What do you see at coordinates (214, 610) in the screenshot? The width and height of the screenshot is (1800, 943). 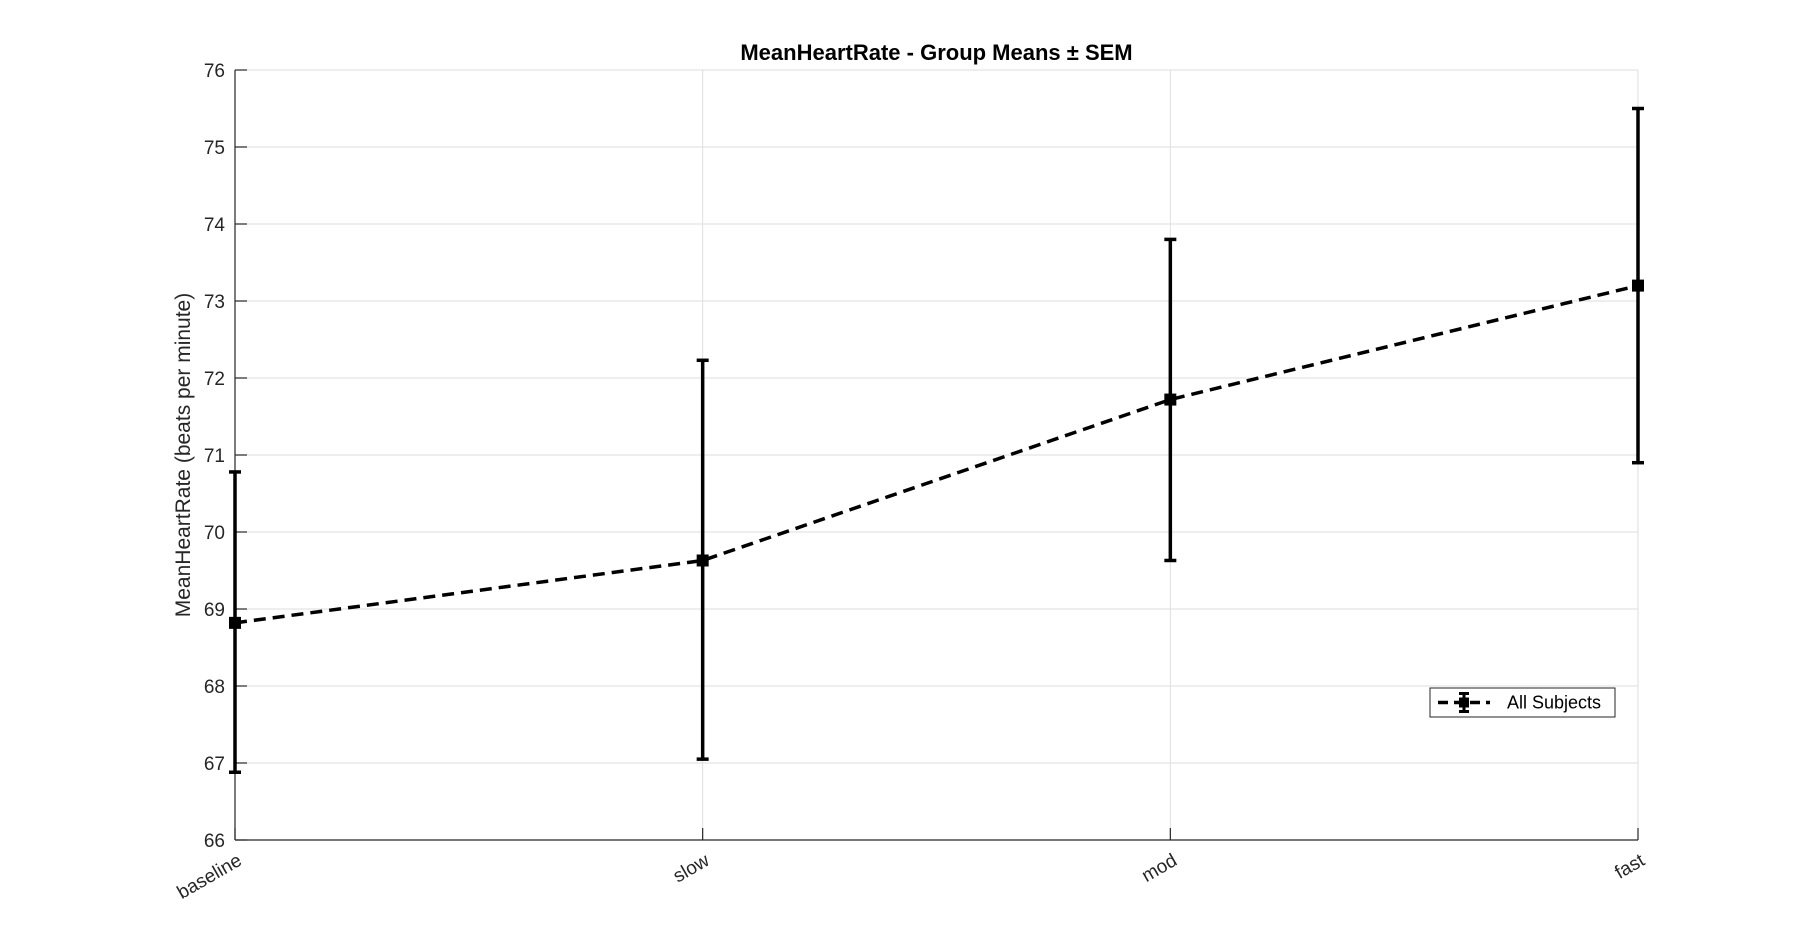 I see `y-tick-label-69: 69` at bounding box center [214, 610].